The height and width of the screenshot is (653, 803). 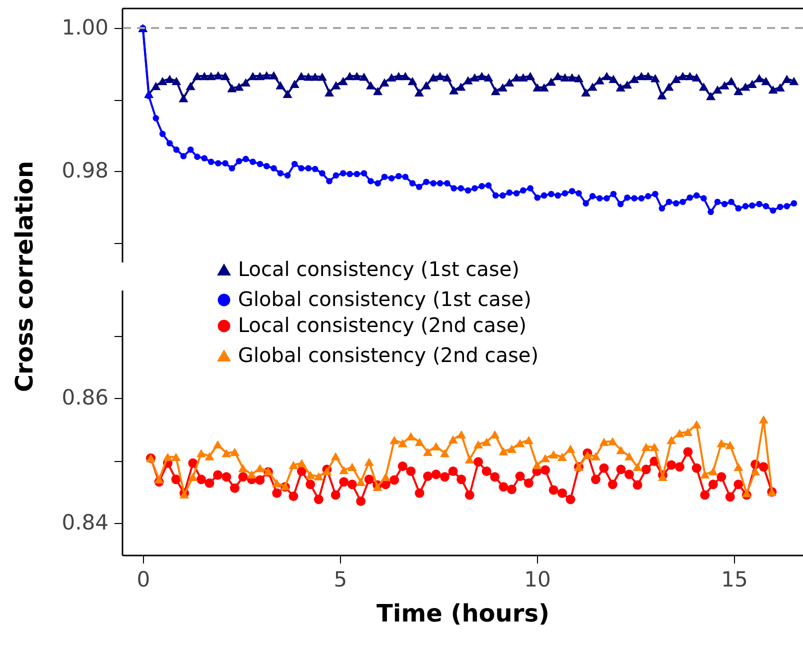 What do you see at coordinates (537, 580) in the screenshot?
I see `x-tick-label: 10` at bounding box center [537, 580].